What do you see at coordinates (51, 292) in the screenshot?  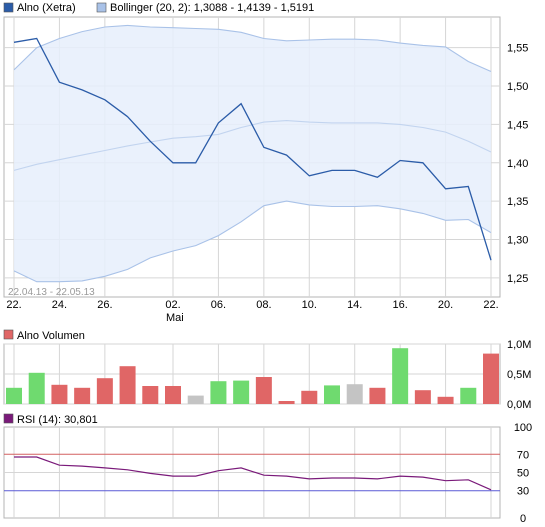 I see `date-range-label: 22.04.13 - 22.05.13` at bounding box center [51, 292].